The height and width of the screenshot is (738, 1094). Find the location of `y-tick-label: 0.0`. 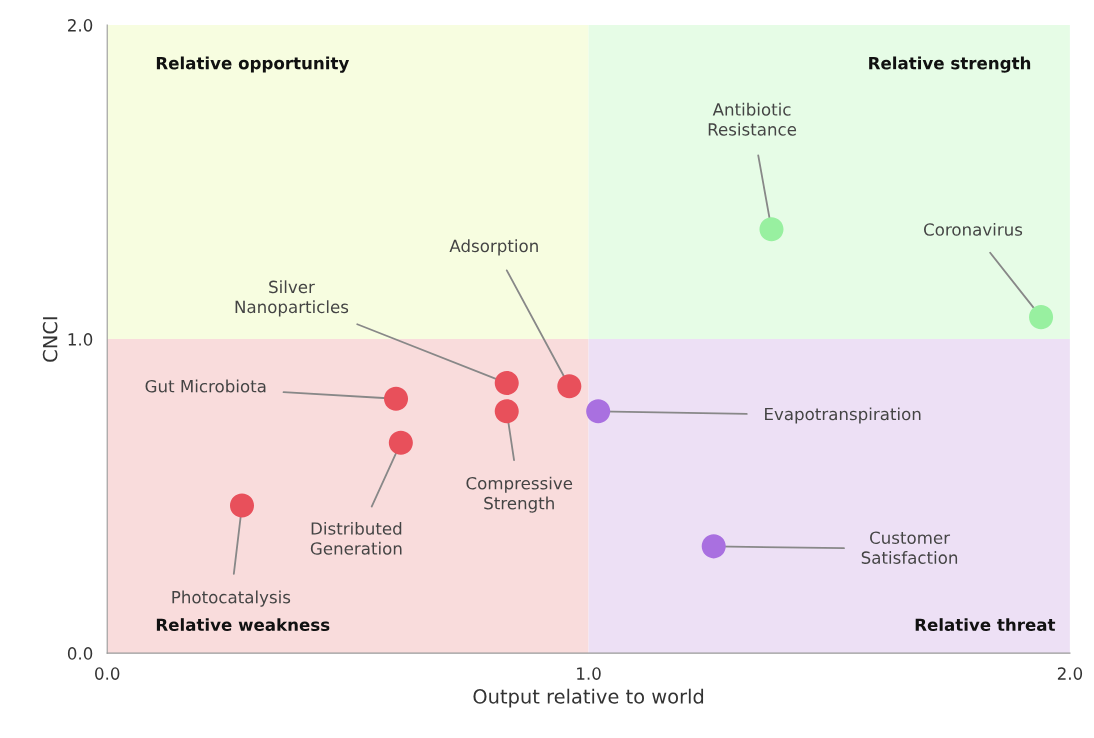

y-tick-label: 0.0 is located at coordinates (80, 653).